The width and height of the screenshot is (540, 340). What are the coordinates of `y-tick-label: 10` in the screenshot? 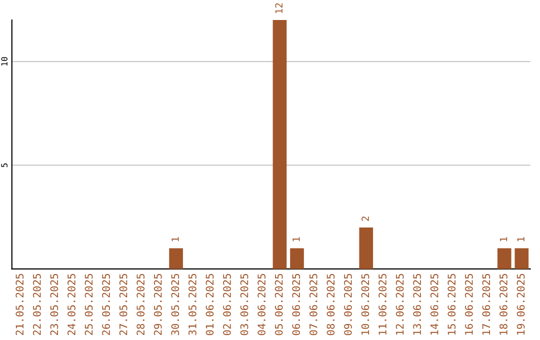 It's located at (4, 61).